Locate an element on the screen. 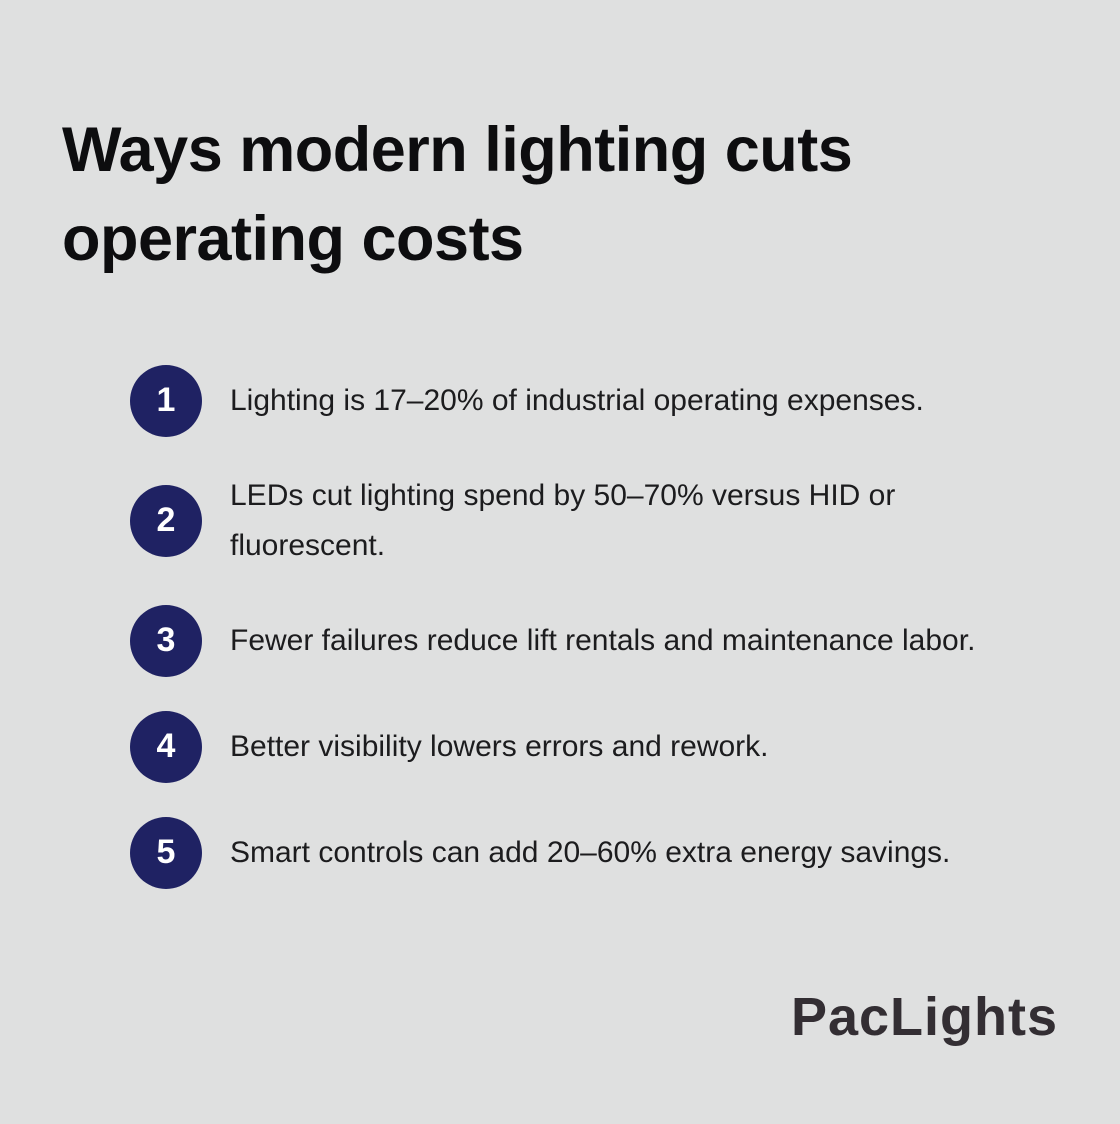  item-number: 2 is located at coordinates (166, 520).